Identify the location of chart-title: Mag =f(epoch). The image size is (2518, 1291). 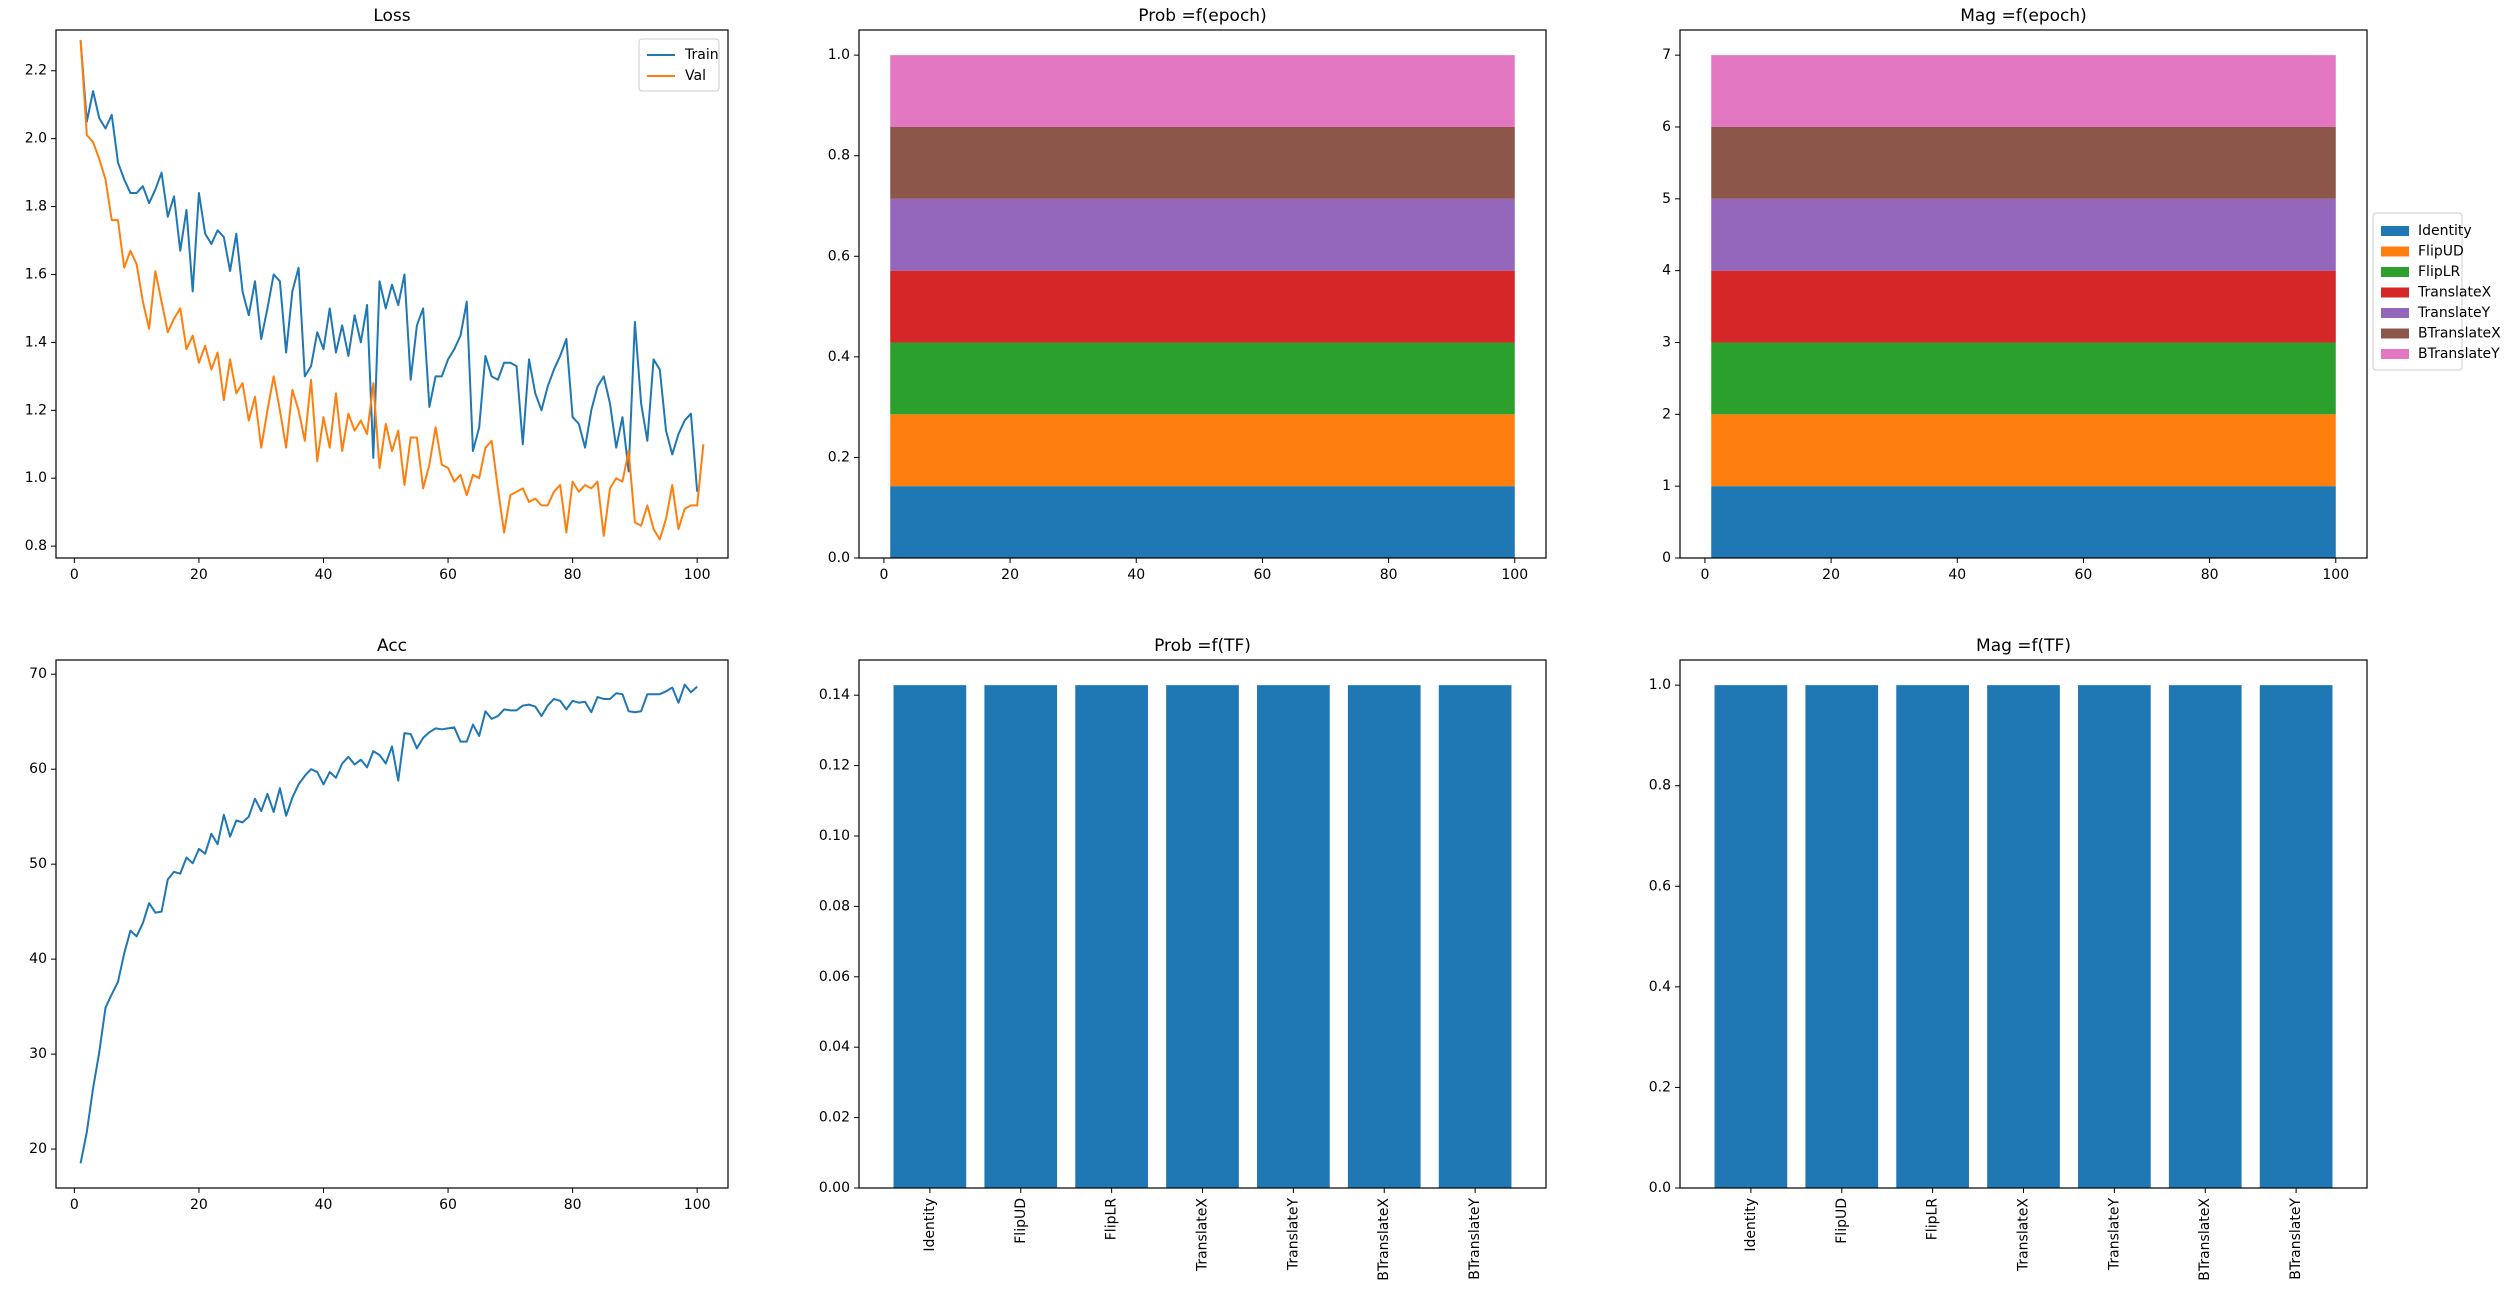
(2023, 16).